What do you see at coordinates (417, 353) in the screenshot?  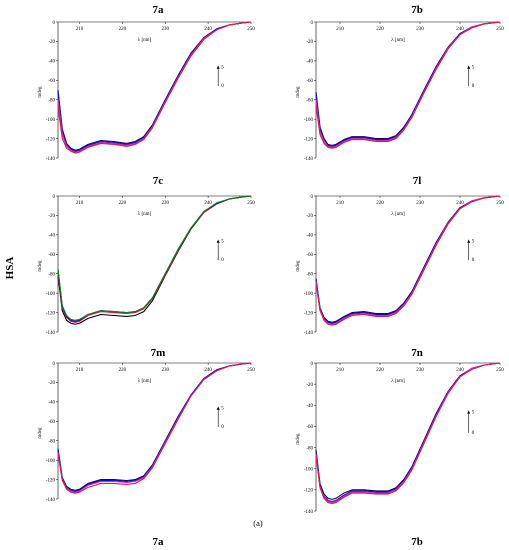 I see `panel-title: 7n` at bounding box center [417, 353].